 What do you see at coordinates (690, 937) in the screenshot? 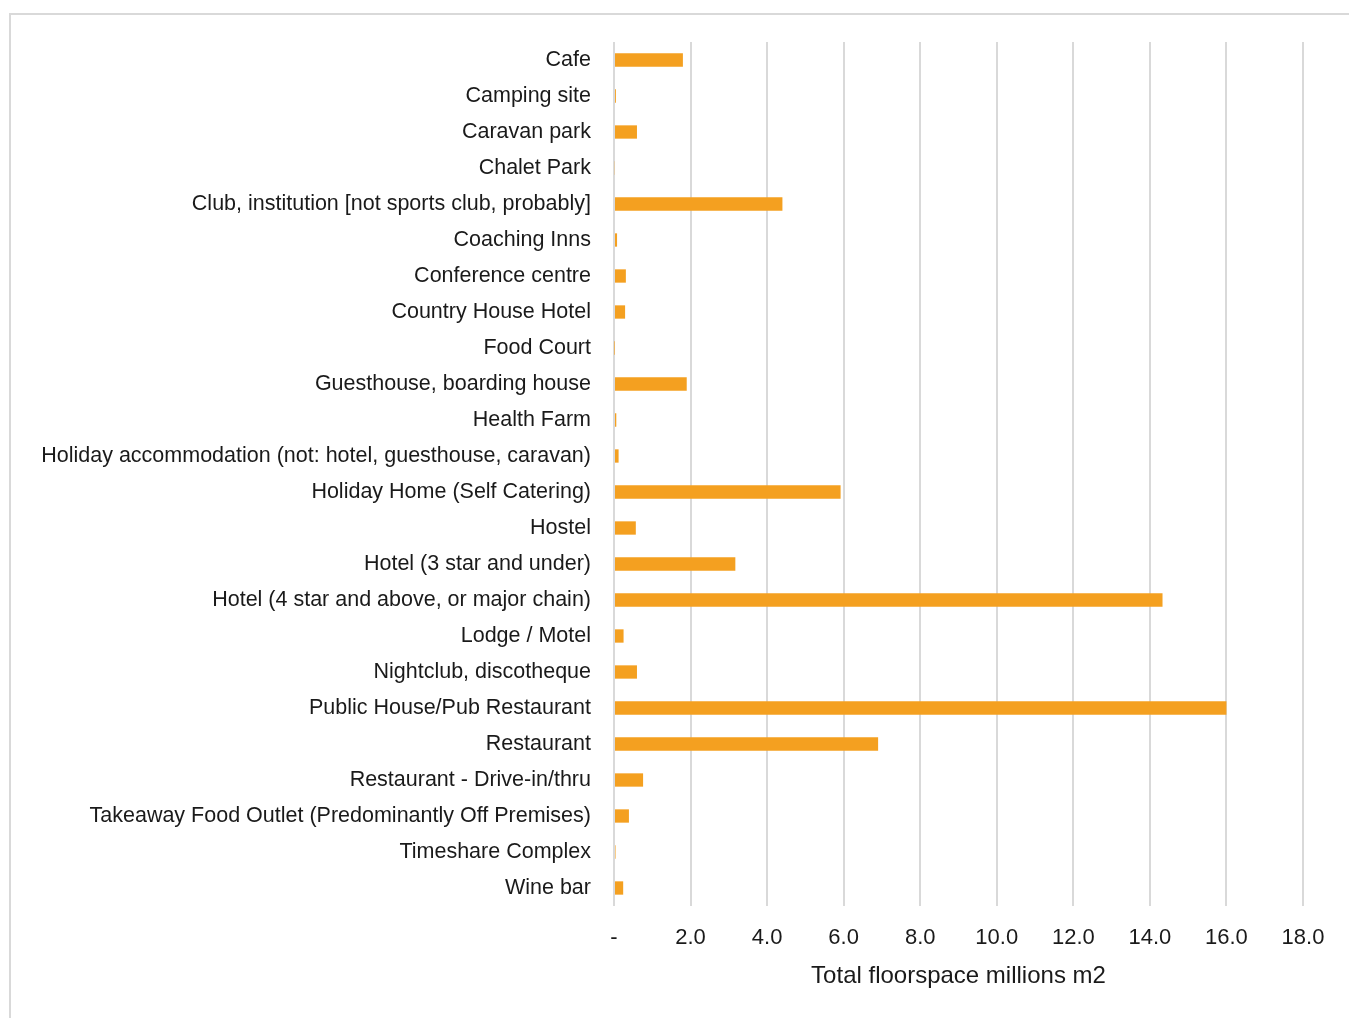
I see `x-tick-label: 2.0` at bounding box center [690, 937].